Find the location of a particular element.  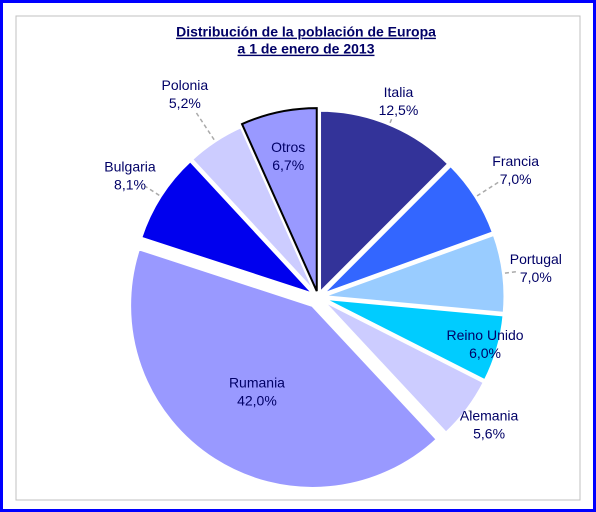

chart-title: Distribución de la población de Europa is located at coordinates (306, 32).